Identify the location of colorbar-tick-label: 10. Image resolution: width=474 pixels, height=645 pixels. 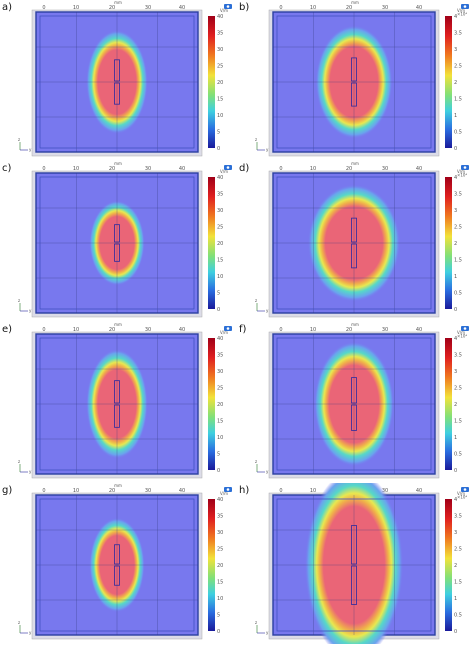
(220, 599).